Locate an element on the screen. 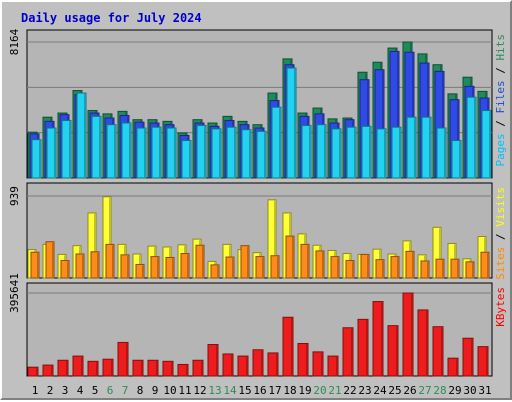 This screenshot has width=512, height=402. x-tick-label-day-18: 18 is located at coordinates (289, 390).